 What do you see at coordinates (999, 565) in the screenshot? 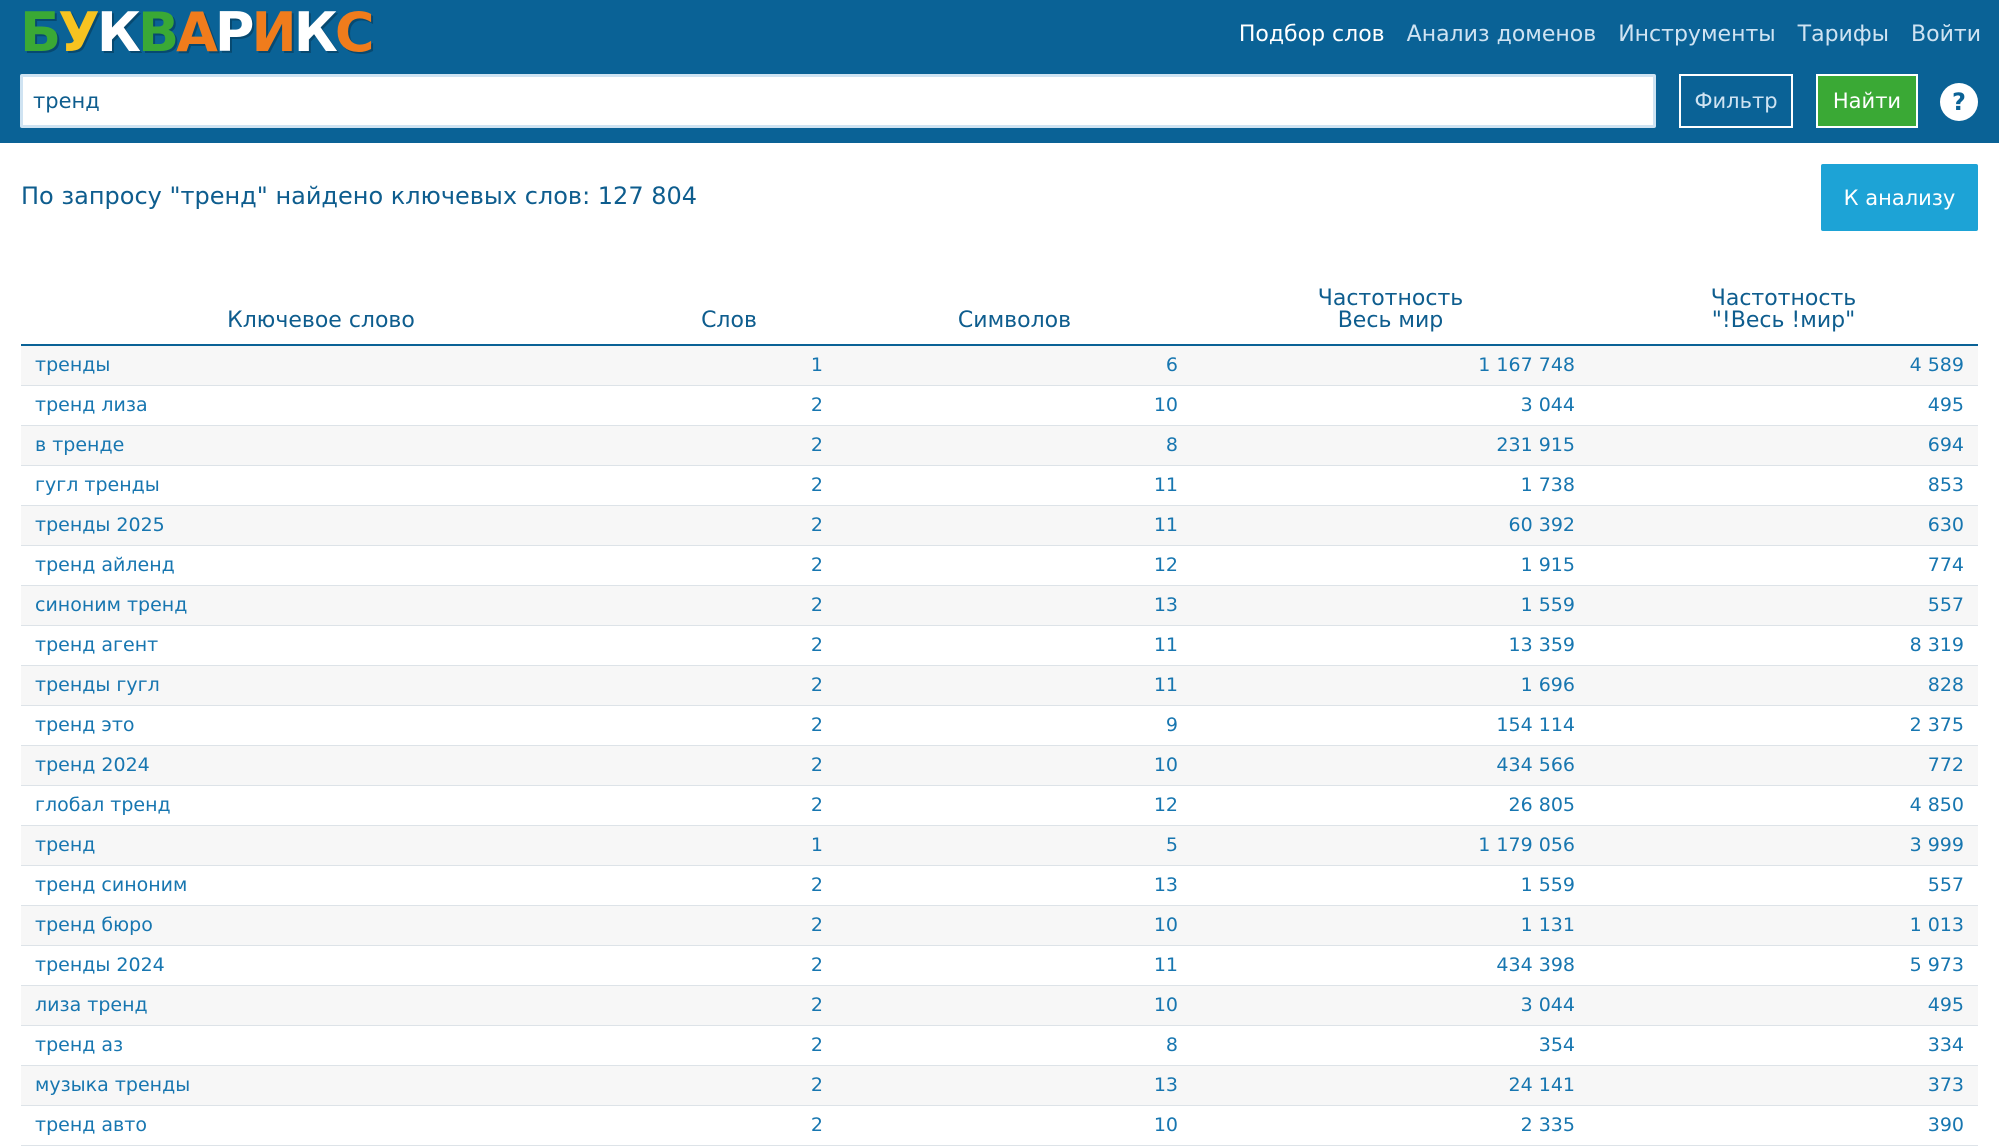
I see `table-row: тренд айленд 2 12 1 915 774` at bounding box center [999, 565].